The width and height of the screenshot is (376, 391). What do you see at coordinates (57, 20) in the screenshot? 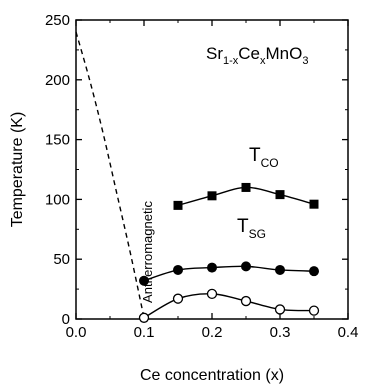
I see `y-tick-label: 250` at bounding box center [57, 20].